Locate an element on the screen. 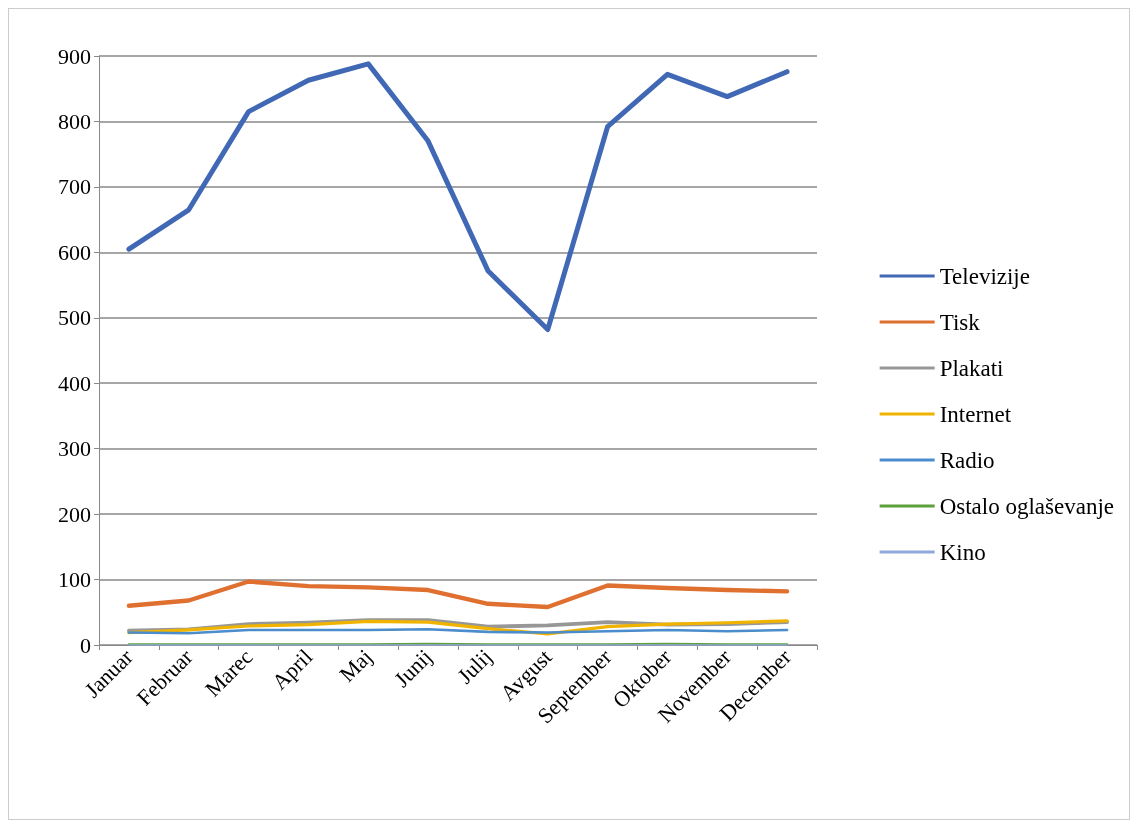  legend-label: Plakati is located at coordinates (971, 368).